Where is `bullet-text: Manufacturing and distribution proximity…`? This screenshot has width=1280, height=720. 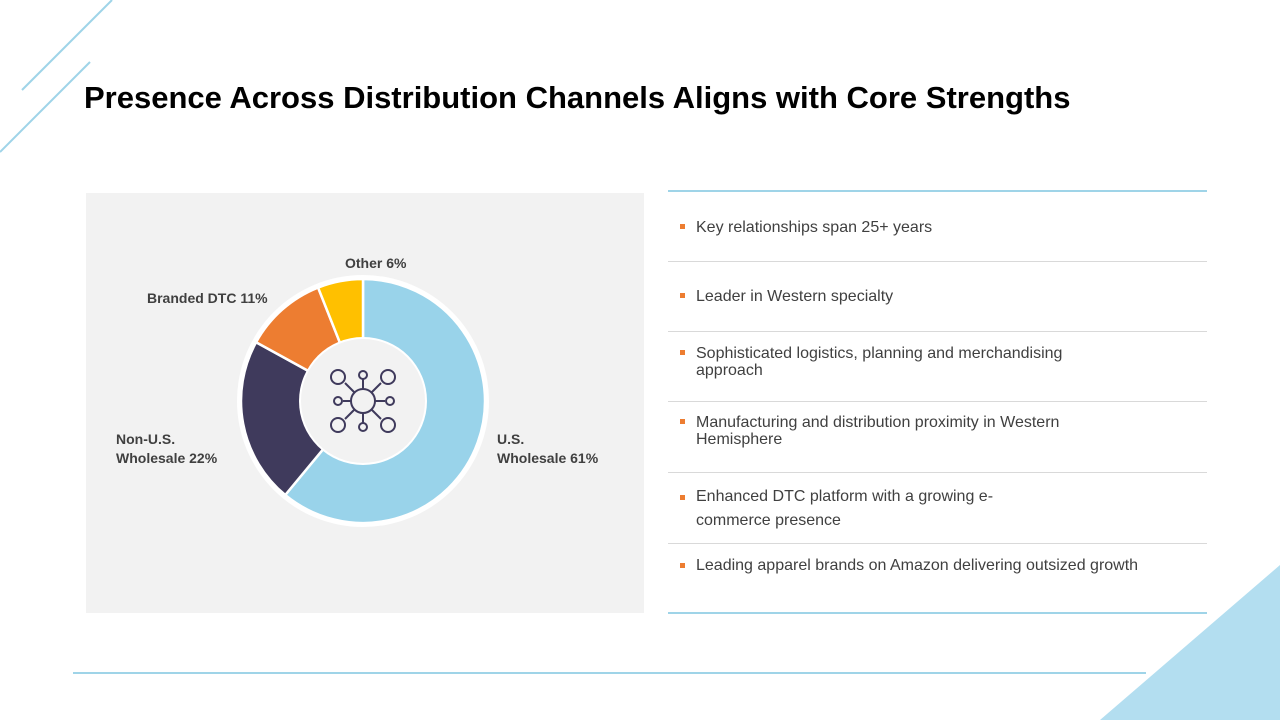 bullet-text: Manufacturing and distribution proximity… is located at coordinates (878, 431).